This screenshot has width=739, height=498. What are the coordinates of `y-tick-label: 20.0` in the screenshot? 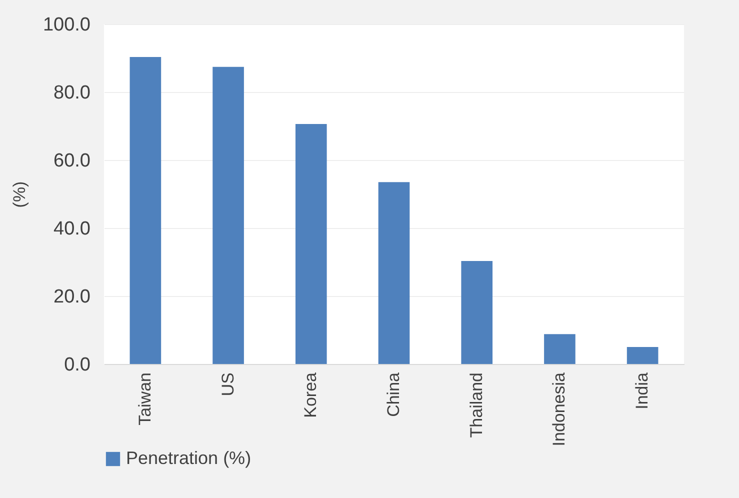 It's located at (72, 297).